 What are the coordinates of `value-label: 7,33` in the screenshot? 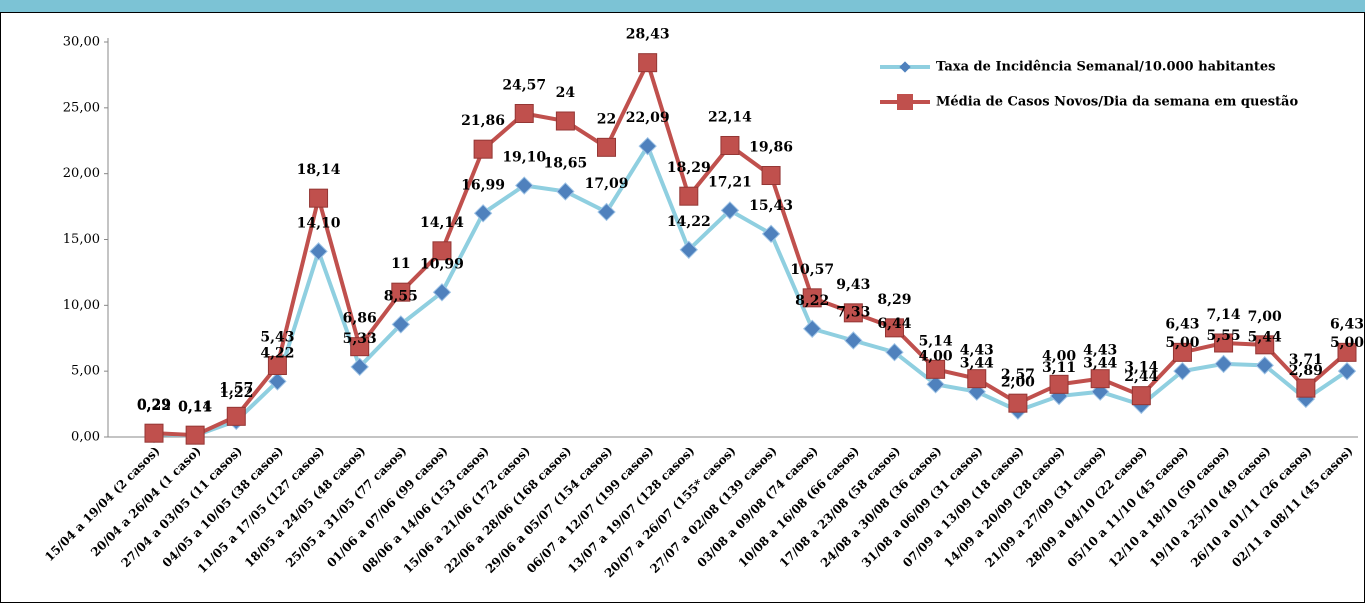 It's located at (853, 312).